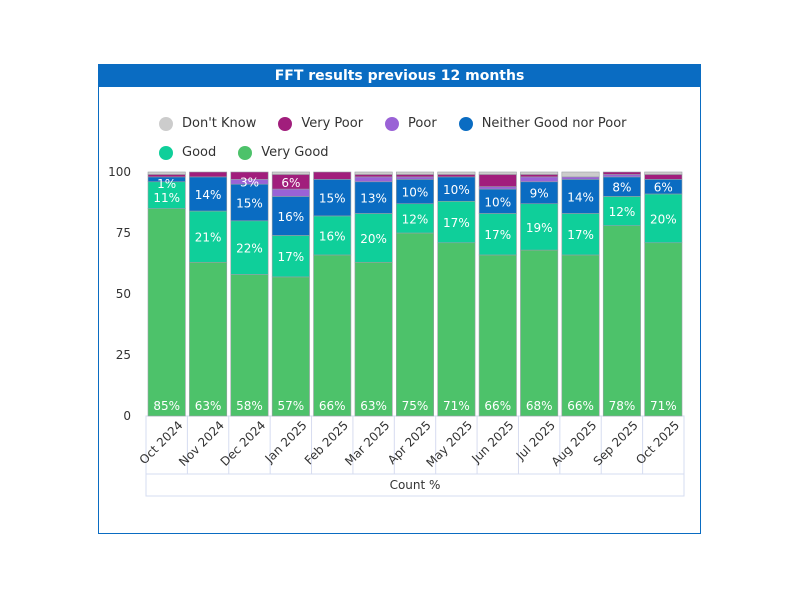  I want to click on data-label: 21%, so click(208, 238).